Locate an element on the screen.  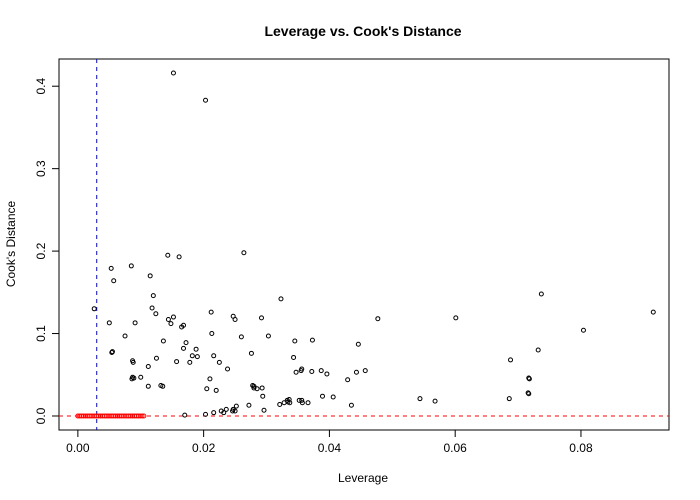
y-tick-label: 0.2 is located at coordinates (41, 250).